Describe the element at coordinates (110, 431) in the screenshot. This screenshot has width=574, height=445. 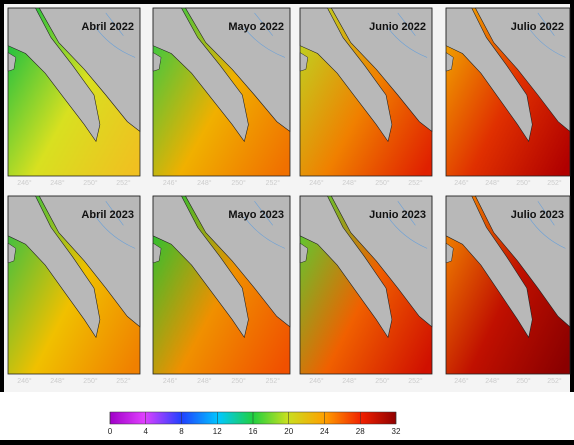
I see `colorbar-label: 0` at that location.